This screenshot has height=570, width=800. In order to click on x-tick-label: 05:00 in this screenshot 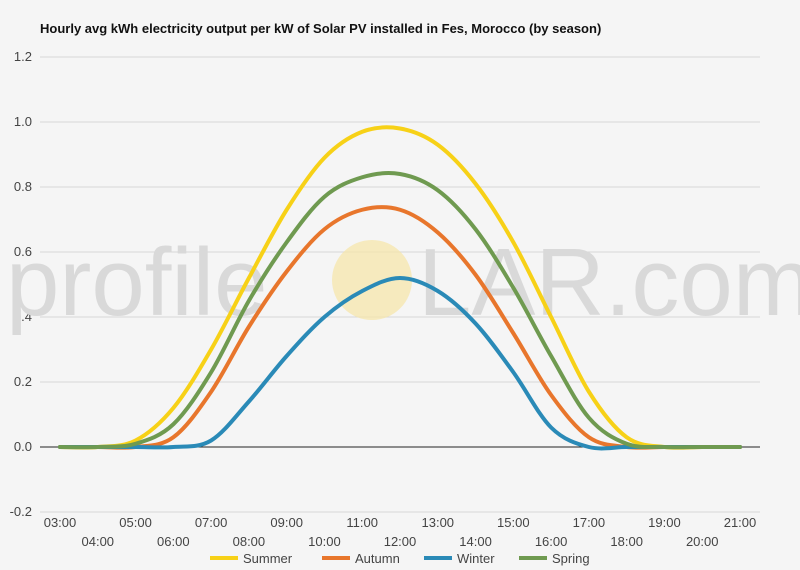, I will do `click(135, 522)`.